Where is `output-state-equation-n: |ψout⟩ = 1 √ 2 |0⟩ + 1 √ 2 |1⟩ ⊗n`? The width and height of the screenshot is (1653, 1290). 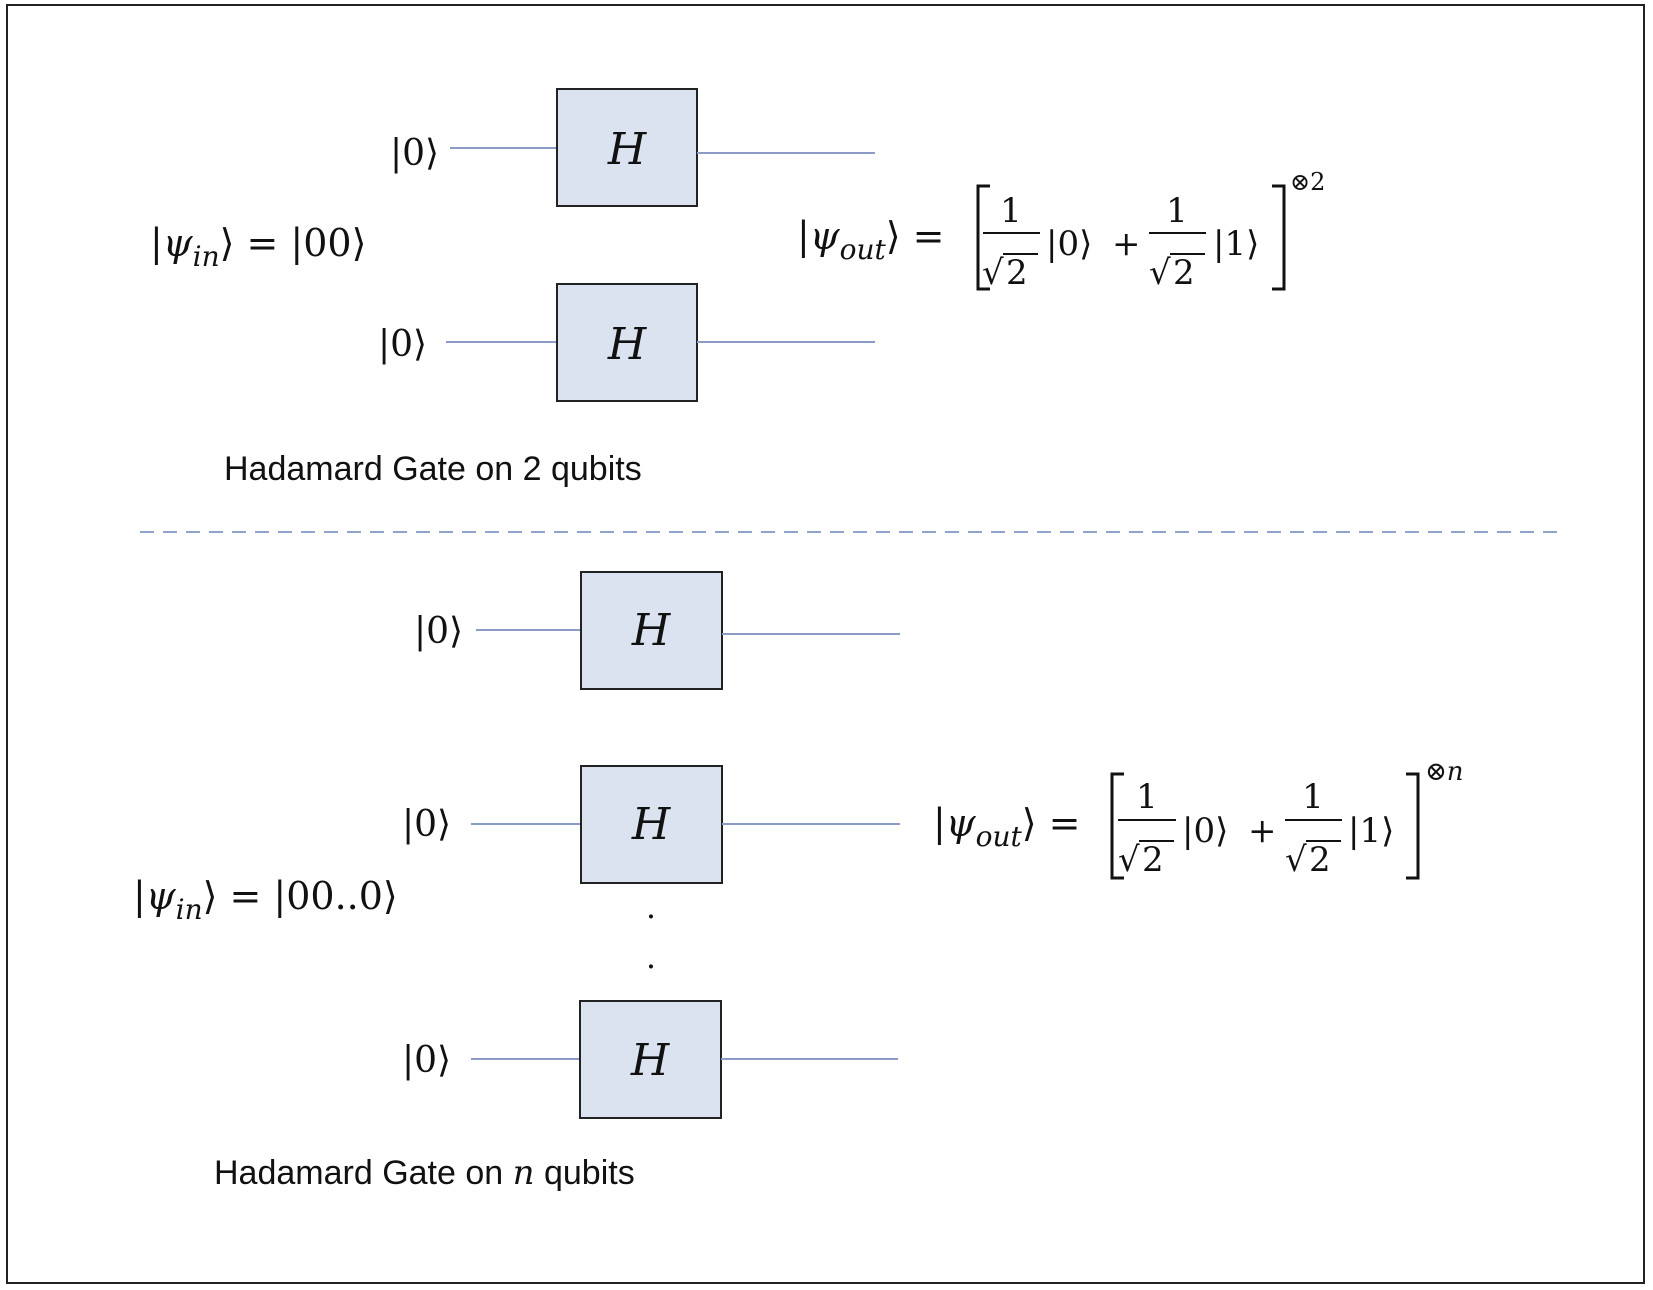 output-state-equation-n: |ψout⟩ = 1 √ 2 |0⟩ + 1 √ 2 |1⟩ ⊗n is located at coordinates (1198, 818).